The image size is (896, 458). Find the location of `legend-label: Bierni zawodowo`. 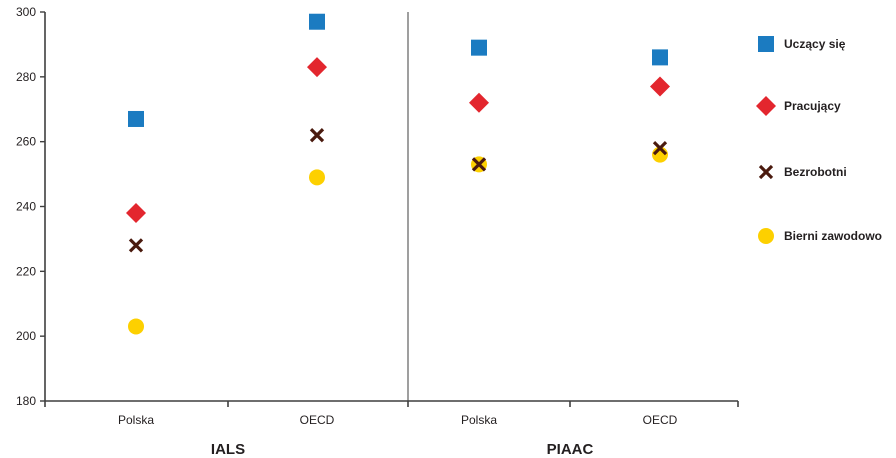

legend-label: Bierni zawodowo is located at coordinates (833, 236).